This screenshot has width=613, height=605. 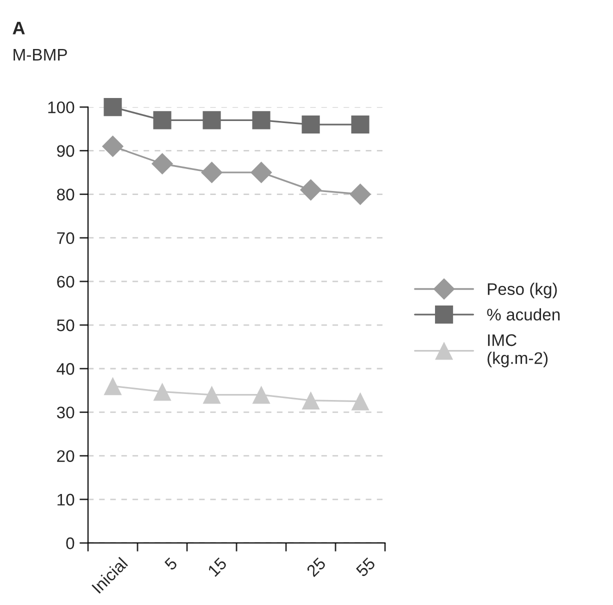 I want to click on y-tick-label: 80, so click(x=65, y=194).